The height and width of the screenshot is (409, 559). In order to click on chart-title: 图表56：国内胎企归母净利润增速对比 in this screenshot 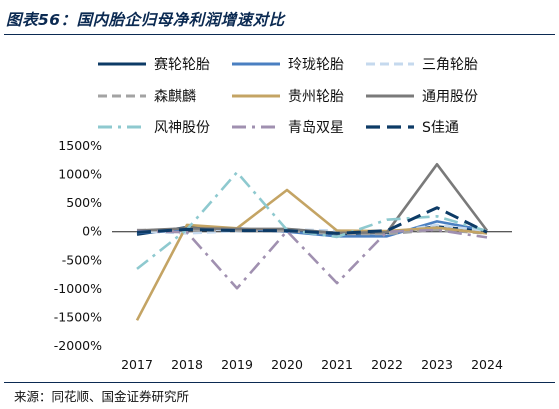, I will do `click(145, 20)`.